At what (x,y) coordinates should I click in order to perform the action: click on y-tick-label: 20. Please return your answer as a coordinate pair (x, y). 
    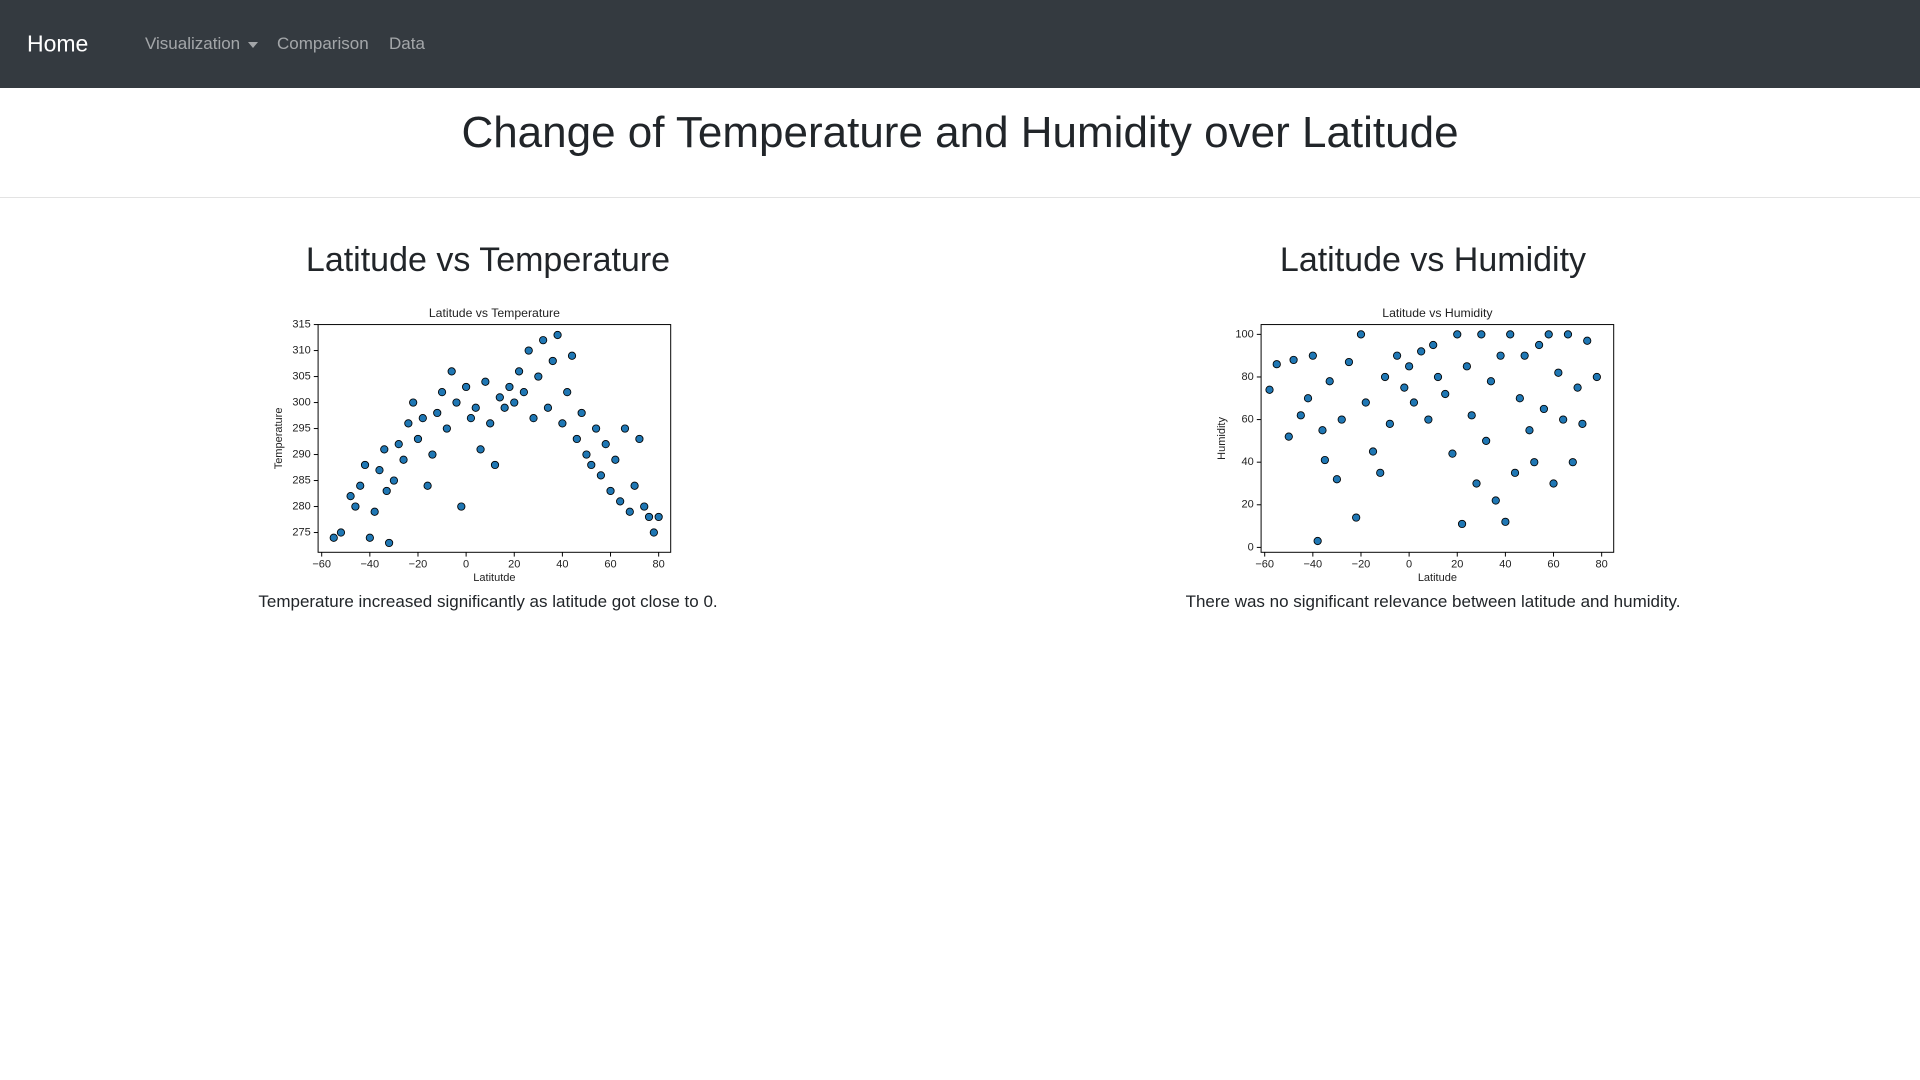
    Looking at the image, I should click on (1247, 505).